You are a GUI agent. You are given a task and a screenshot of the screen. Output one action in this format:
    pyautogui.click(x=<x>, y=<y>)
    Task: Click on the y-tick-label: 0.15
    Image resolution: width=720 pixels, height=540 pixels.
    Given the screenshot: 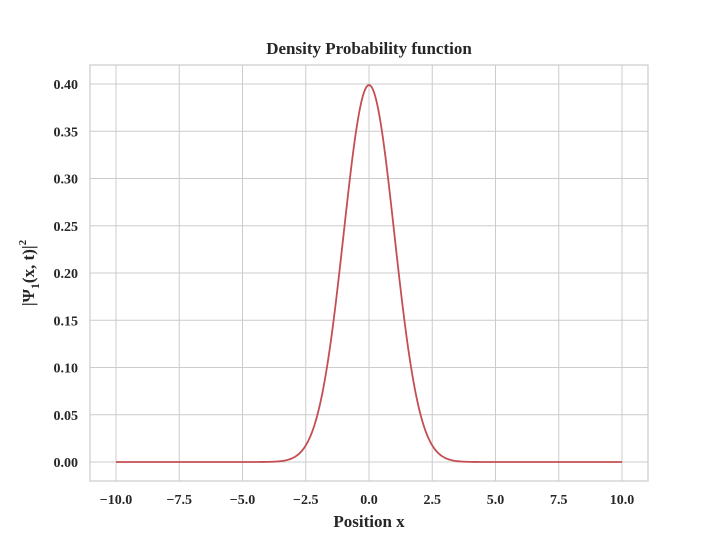 What is the action you would take?
    pyautogui.click(x=66, y=321)
    